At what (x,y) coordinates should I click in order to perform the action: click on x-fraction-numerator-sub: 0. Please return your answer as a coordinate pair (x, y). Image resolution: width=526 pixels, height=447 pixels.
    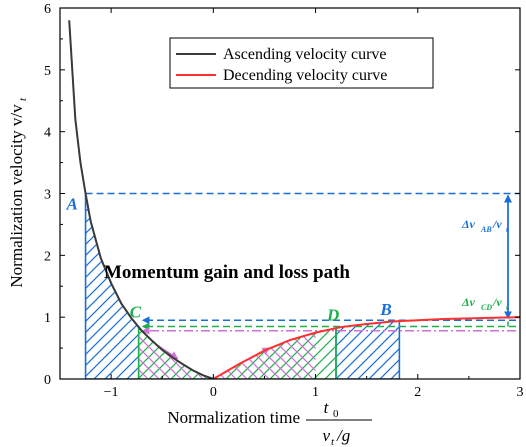
    Looking at the image, I should click on (336, 414).